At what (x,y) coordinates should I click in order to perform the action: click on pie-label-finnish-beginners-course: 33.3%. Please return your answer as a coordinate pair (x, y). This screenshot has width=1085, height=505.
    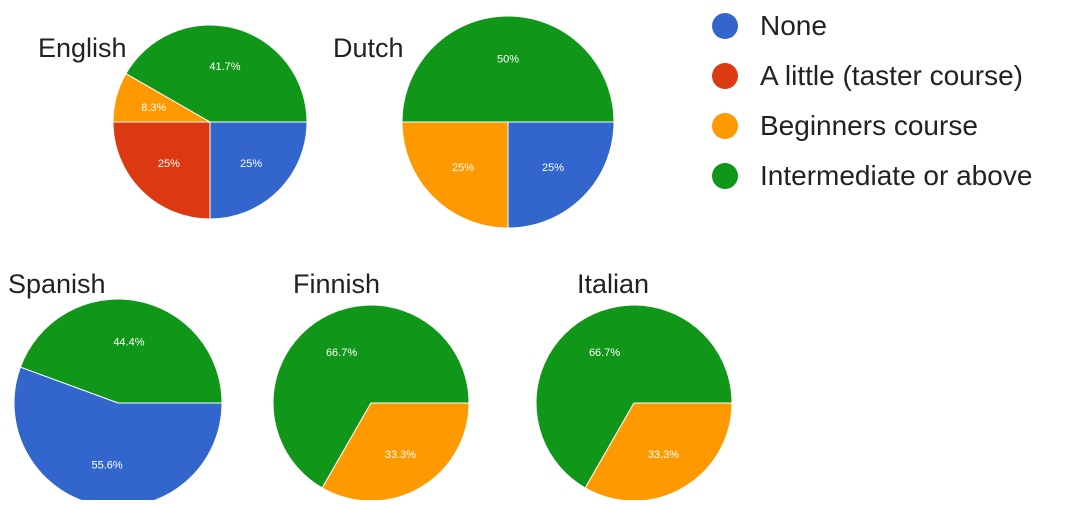
    Looking at the image, I should click on (400, 455).